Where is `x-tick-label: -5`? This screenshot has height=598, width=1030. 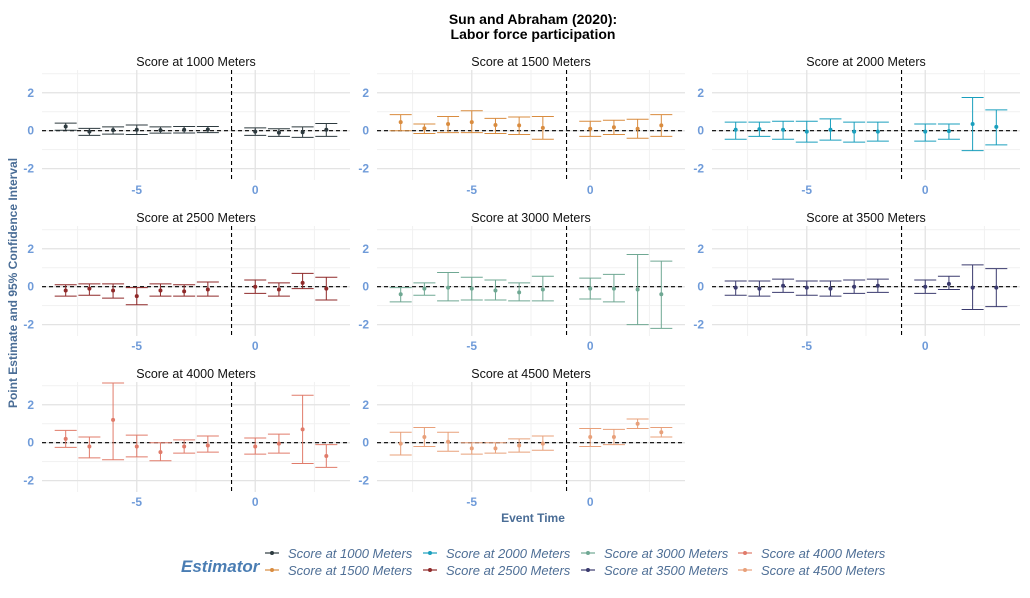 x-tick-label: -5 is located at coordinates (806, 346).